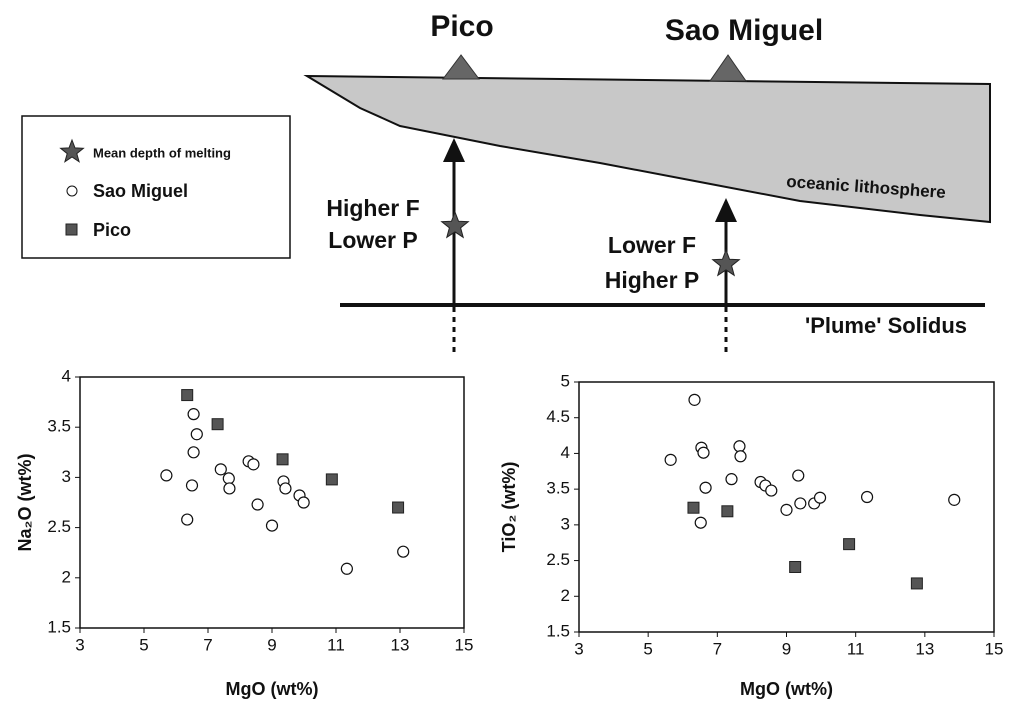 The image size is (1016, 702). Describe the element at coordinates (372, 240) in the screenshot. I see `annotation: Lower P` at that location.